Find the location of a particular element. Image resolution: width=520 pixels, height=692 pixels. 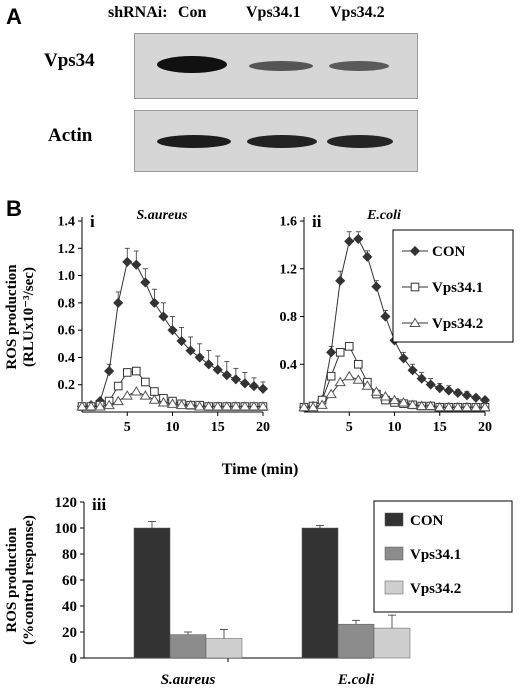

p1-x-tick-label: 10 is located at coordinates (173, 427).